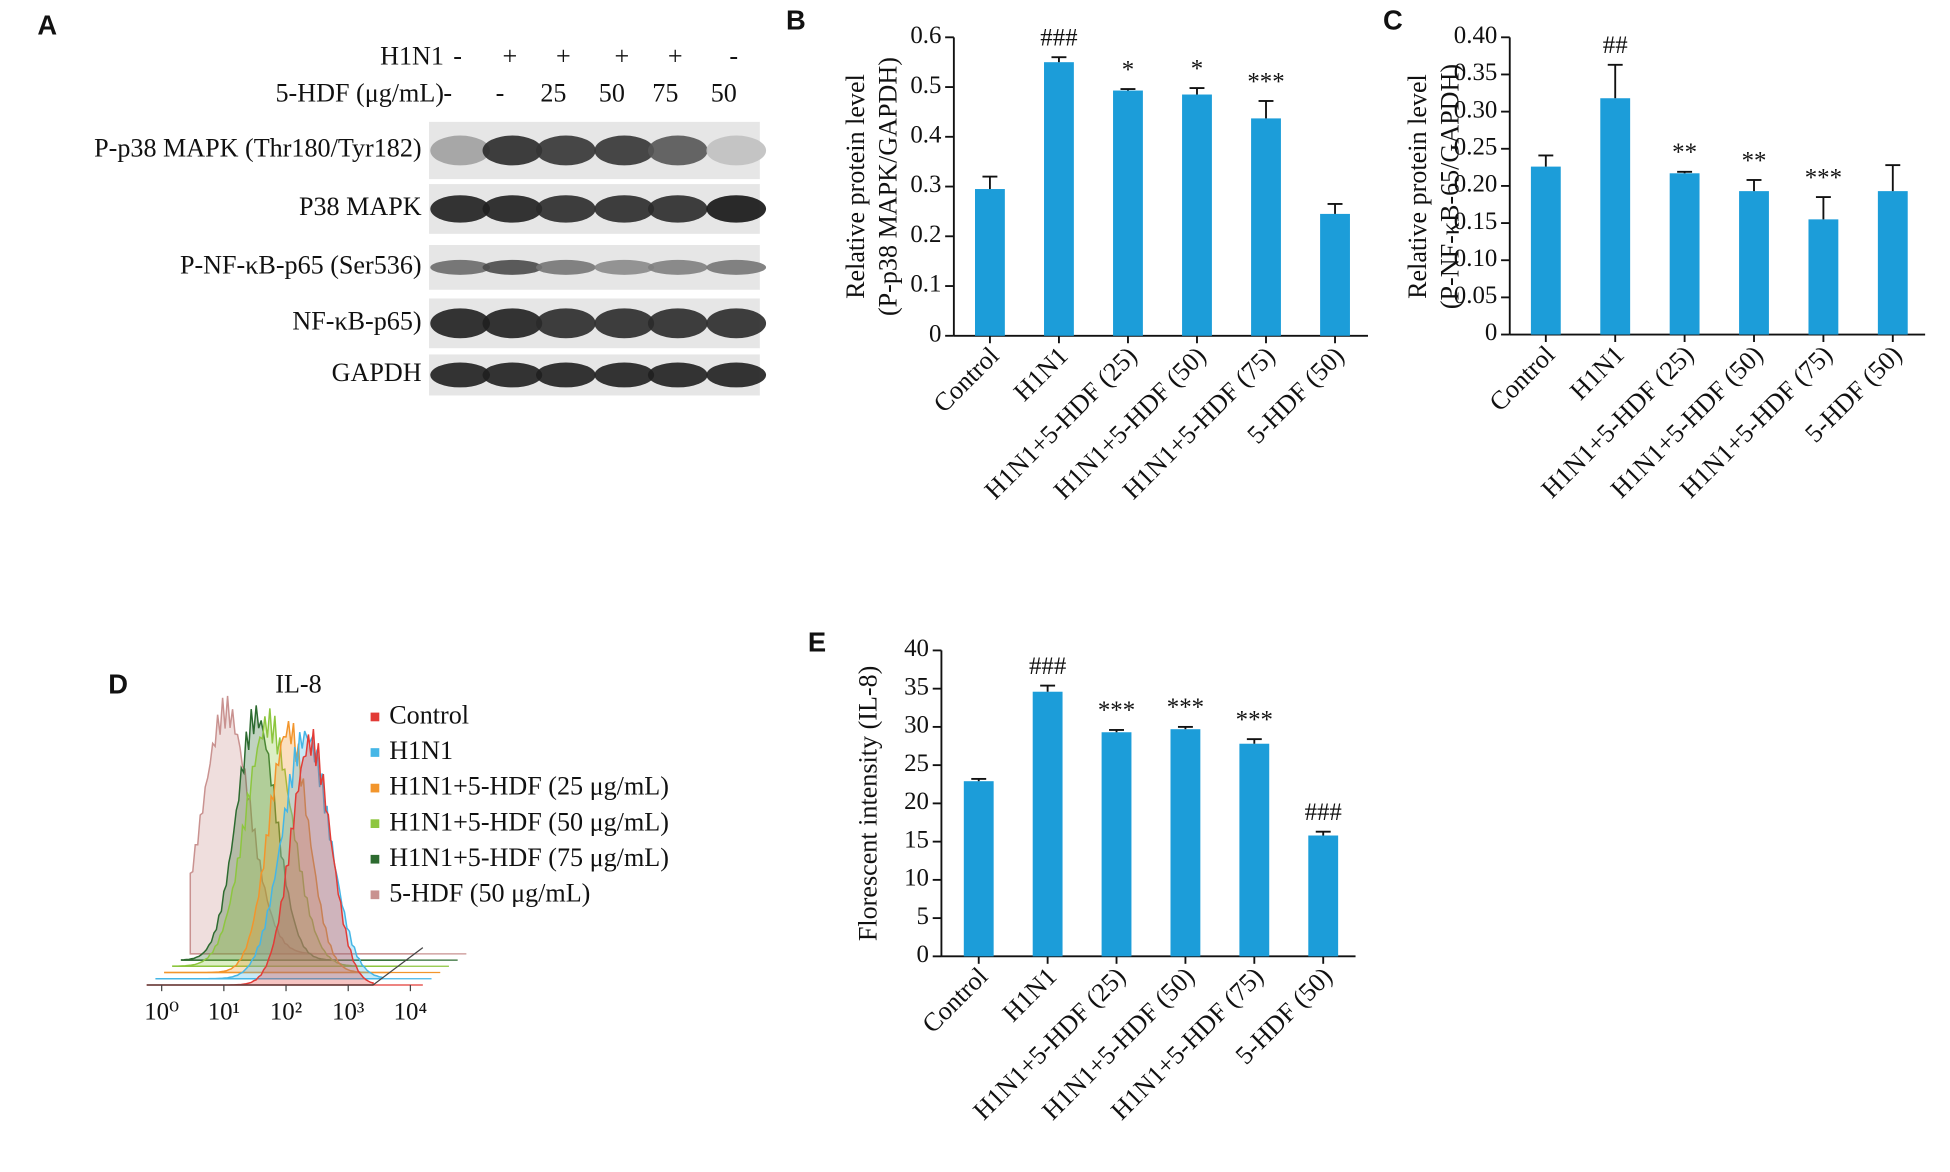 This screenshot has width=1950, height=1172. I want to click on y-tick-label: 0.30, so click(1476, 109).